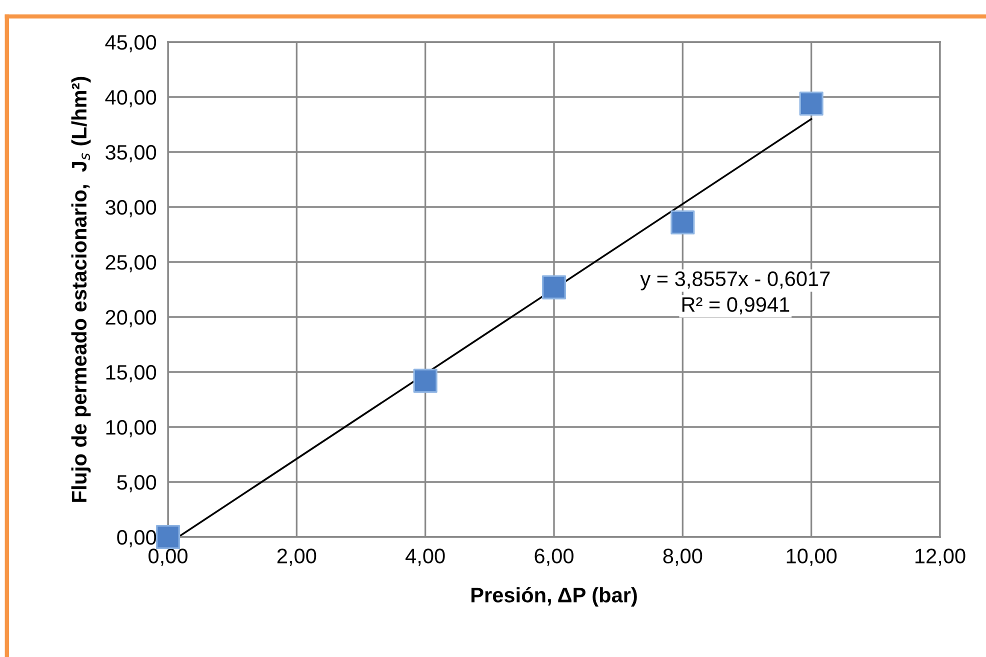  Describe the element at coordinates (941, 557) in the screenshot. I see `x-tick-label: 12,00` at that location.